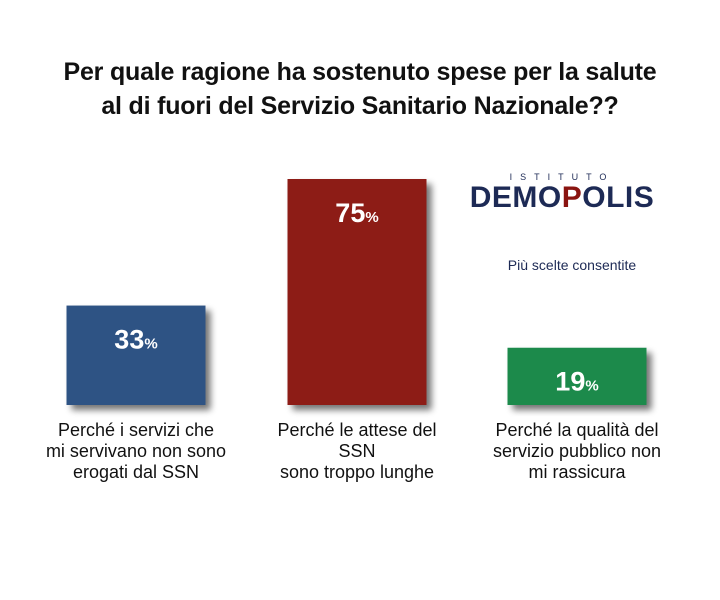 The image size is (720, 600). What do you see at coordinates (525, 197) in the screenshot?
I see `logo-letter: M` at bounding box center [525, 197].